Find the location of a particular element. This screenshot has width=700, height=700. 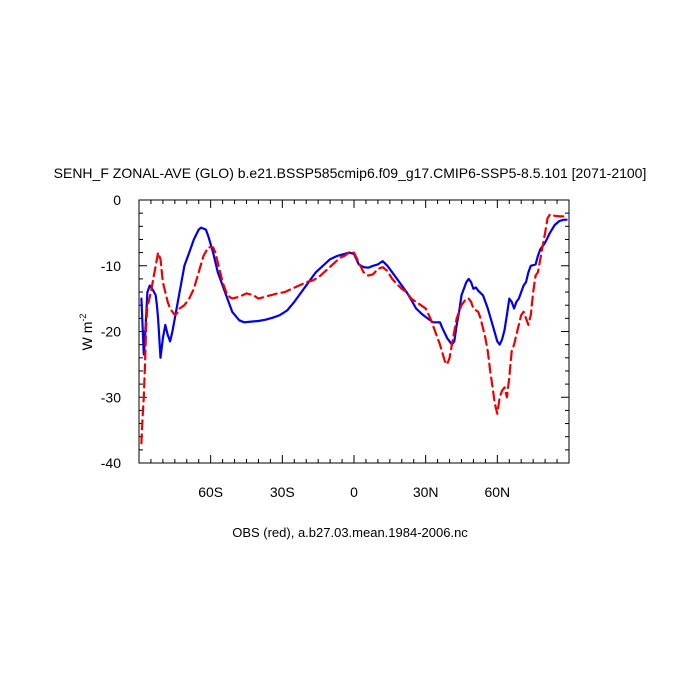

x-tick-label: 30S is located at coordinates (282, 492).